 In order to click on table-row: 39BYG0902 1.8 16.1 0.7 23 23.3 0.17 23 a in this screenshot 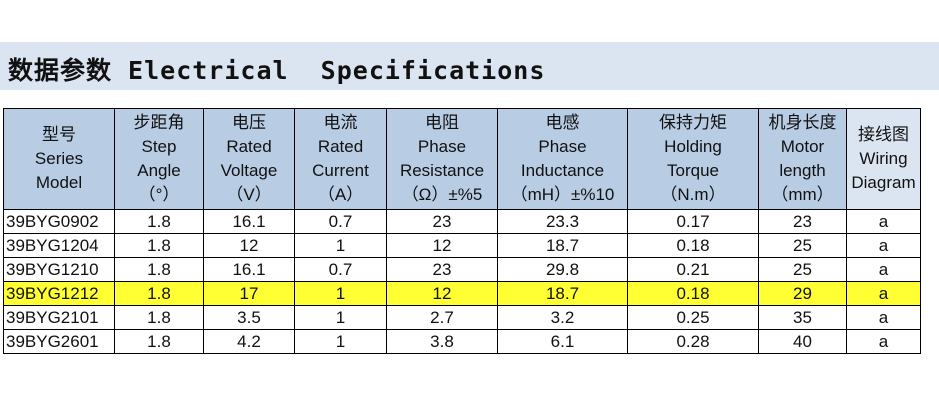, I will do `click(462, 221)`.